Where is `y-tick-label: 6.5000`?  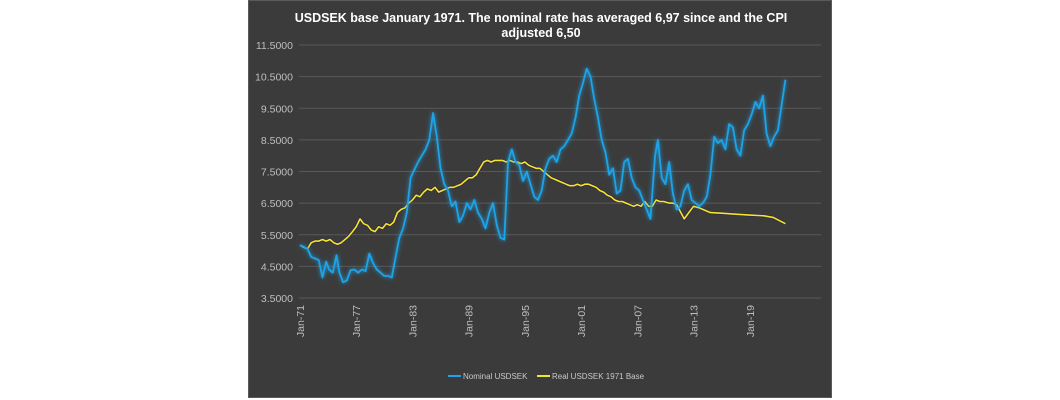
y-tick-label: 6.5000 is located at coordinates (277, 204).